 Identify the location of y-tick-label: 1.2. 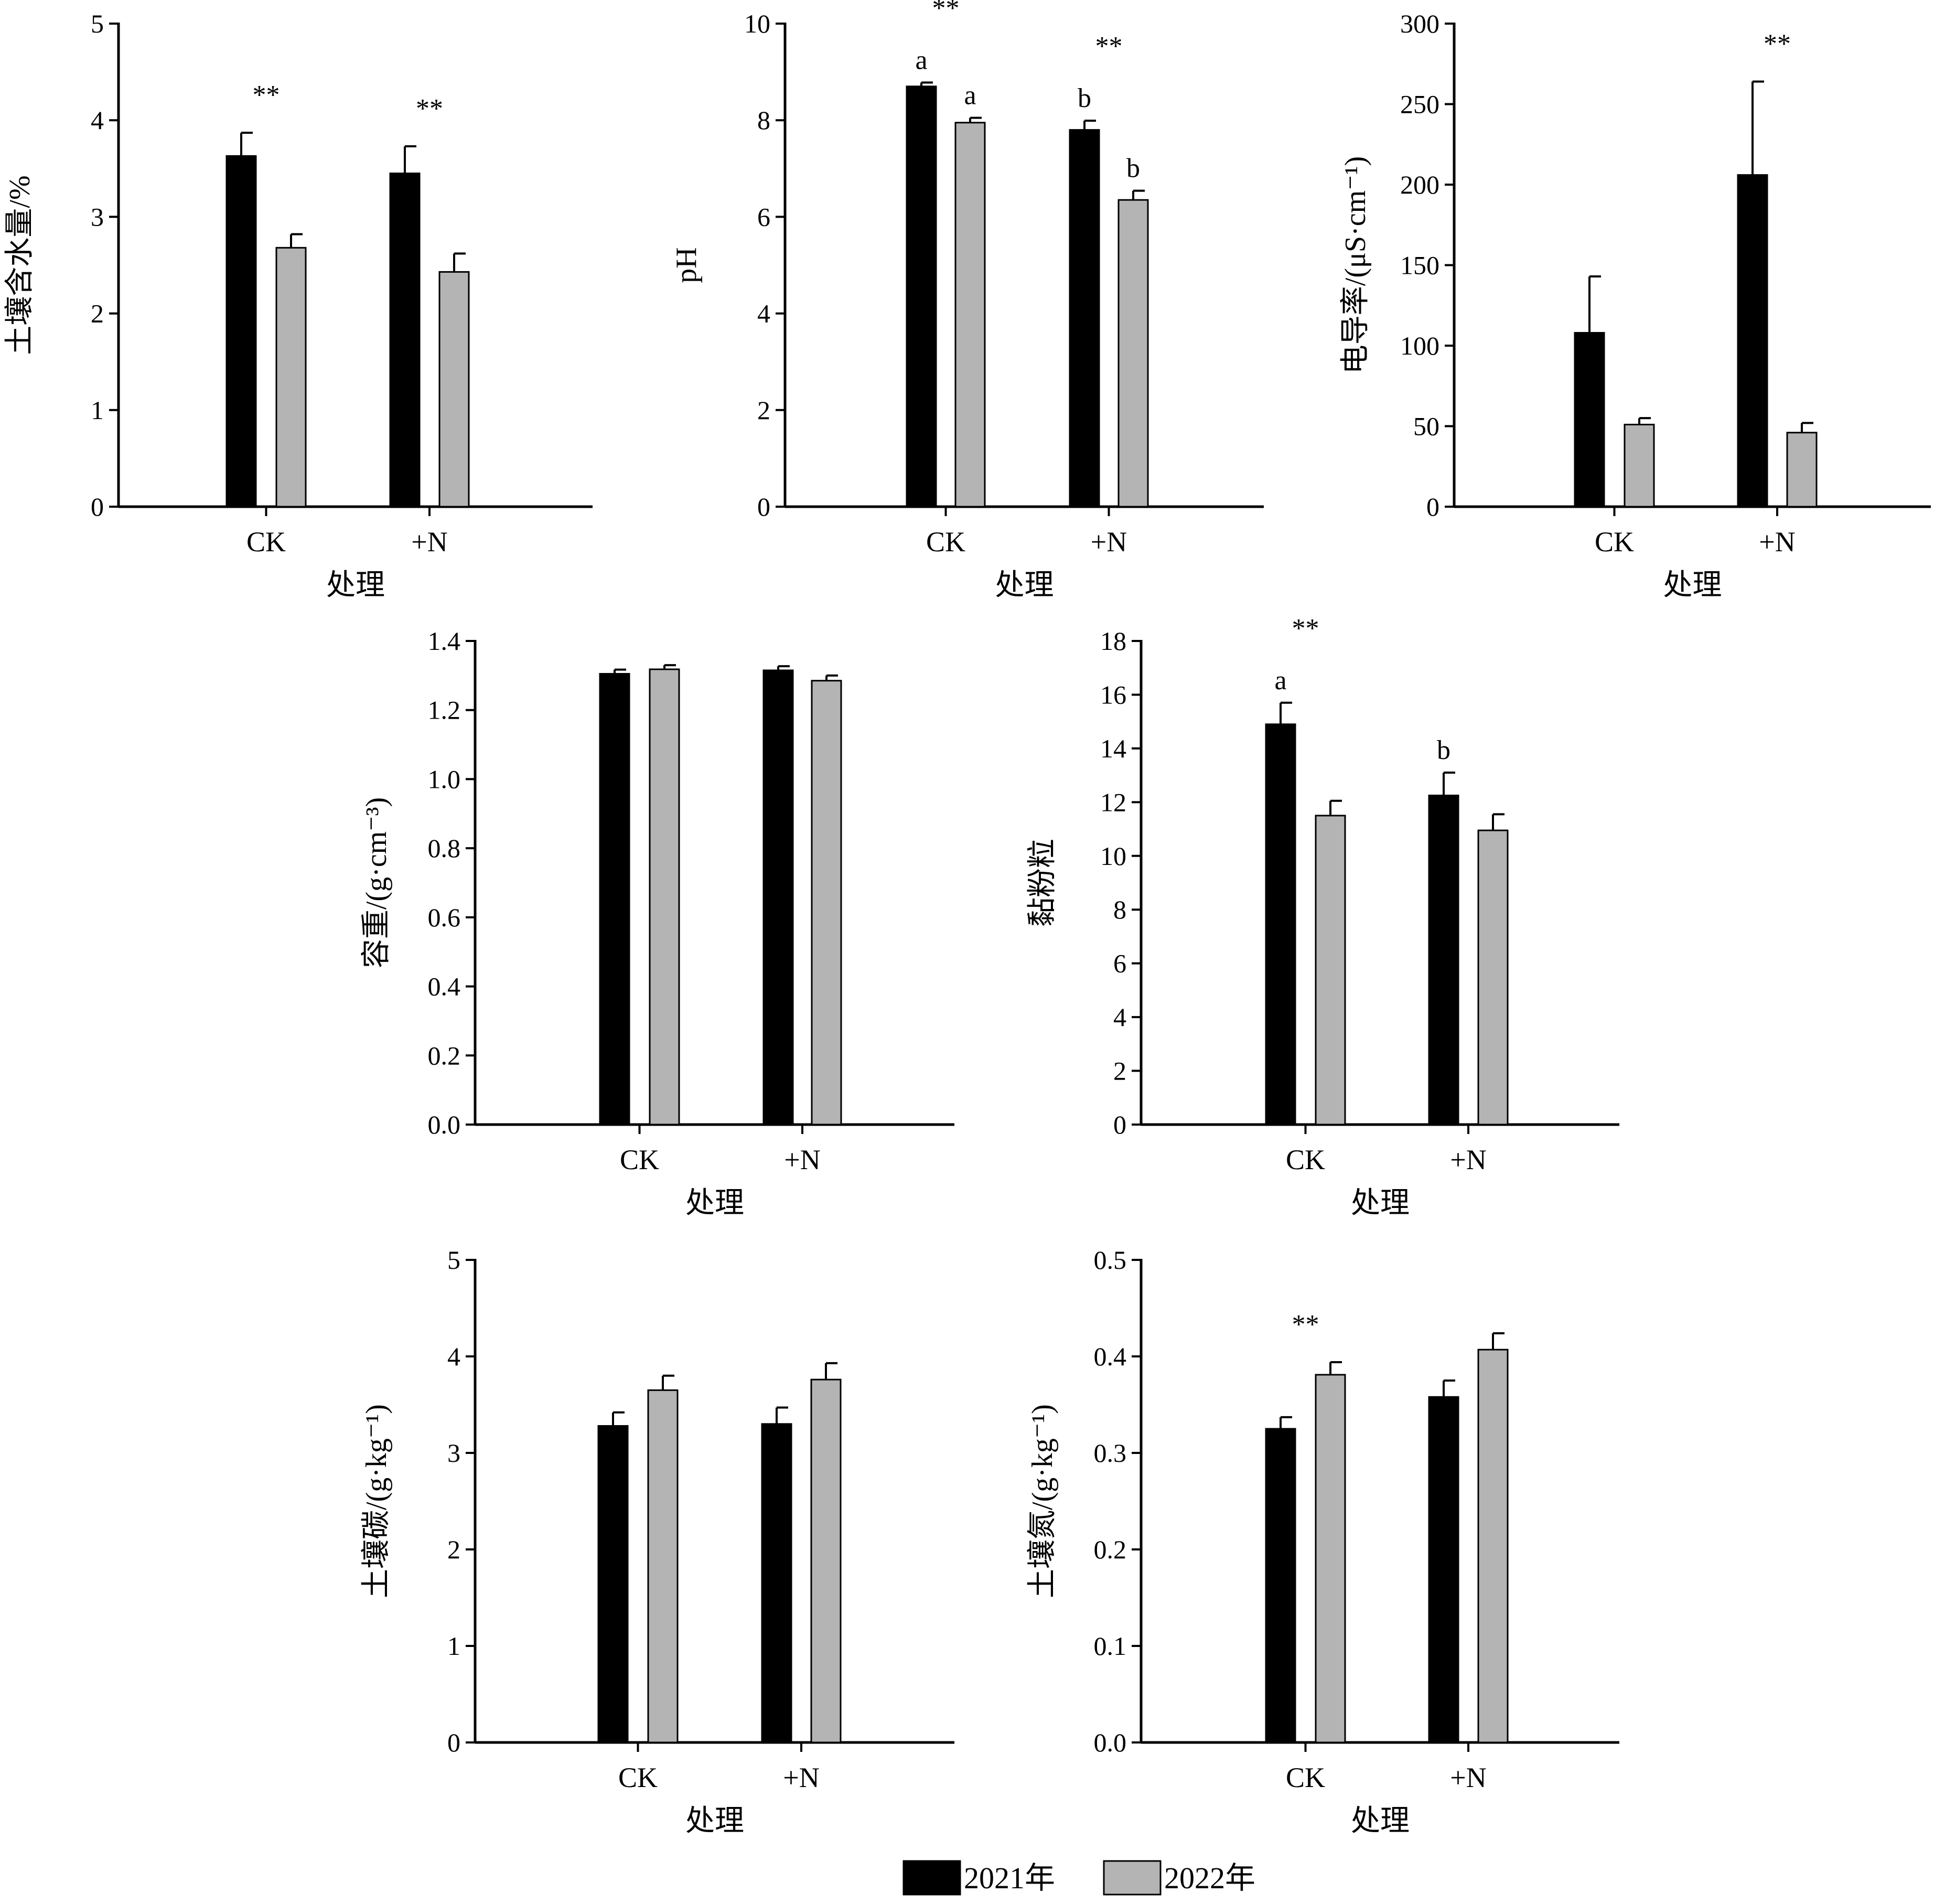
(444, 710).